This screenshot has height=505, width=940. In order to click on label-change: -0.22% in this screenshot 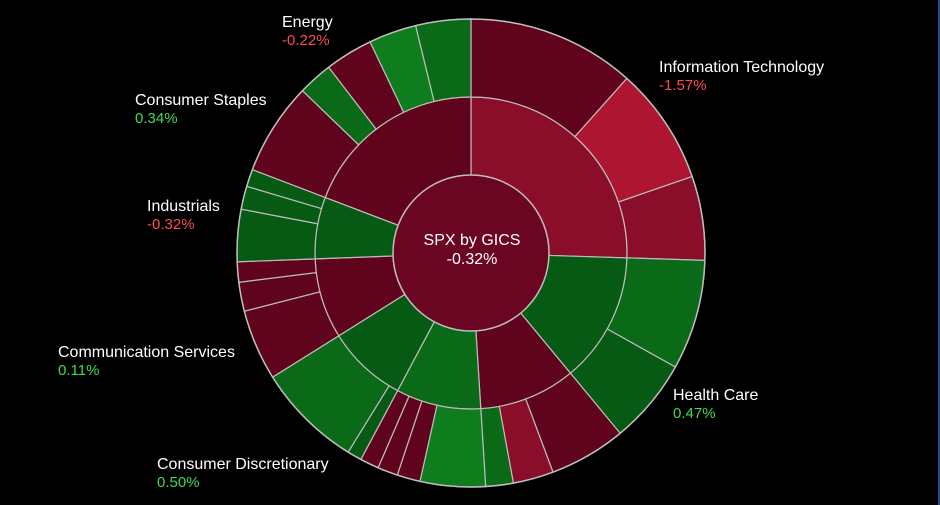, I will do `click(306, 40)`.